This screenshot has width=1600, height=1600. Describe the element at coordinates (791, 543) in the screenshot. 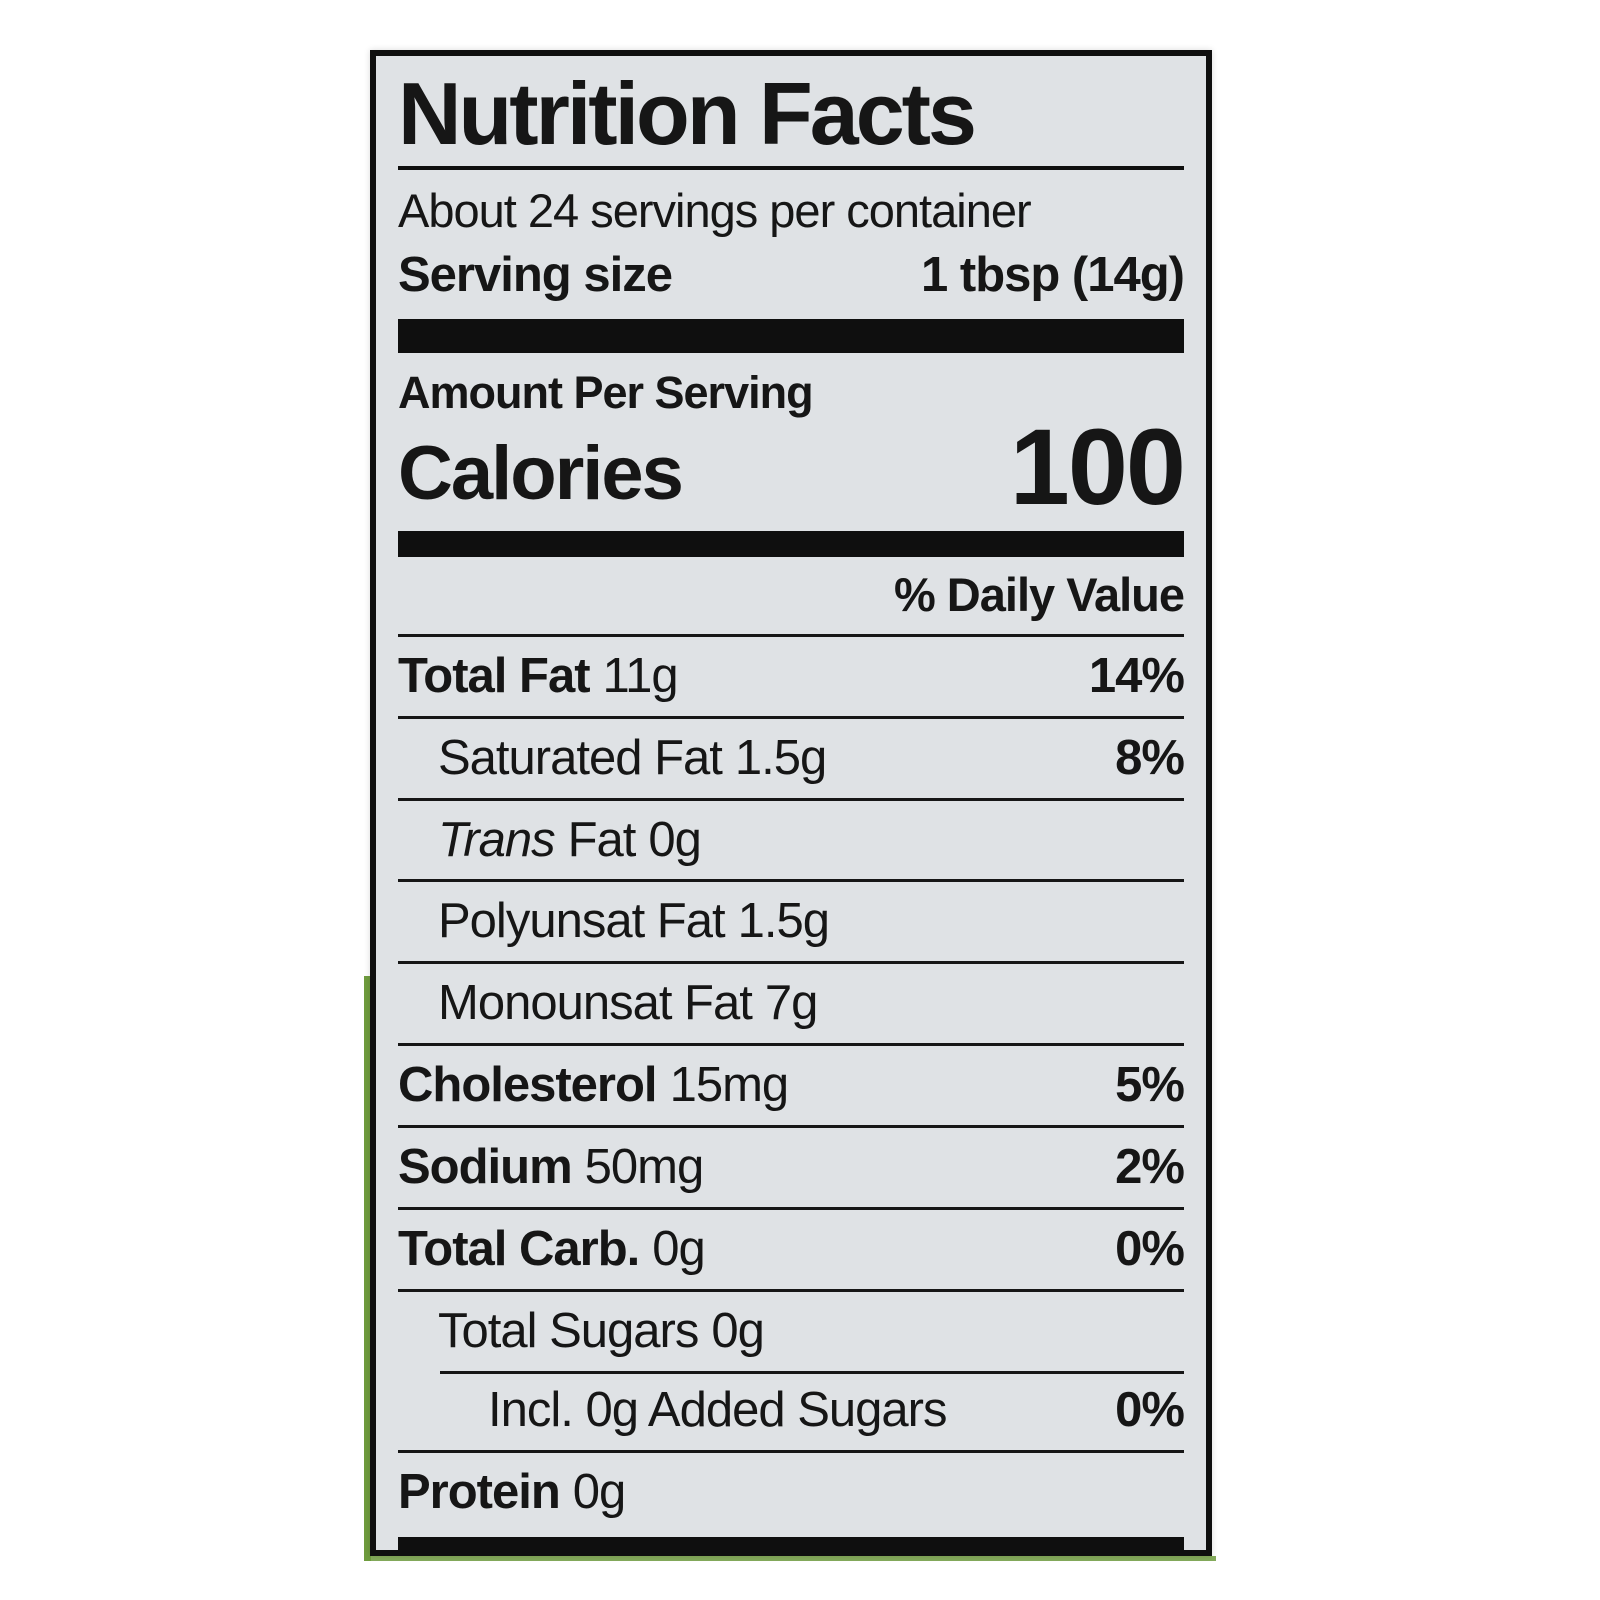

I see `medium-divider-bar` at that location.